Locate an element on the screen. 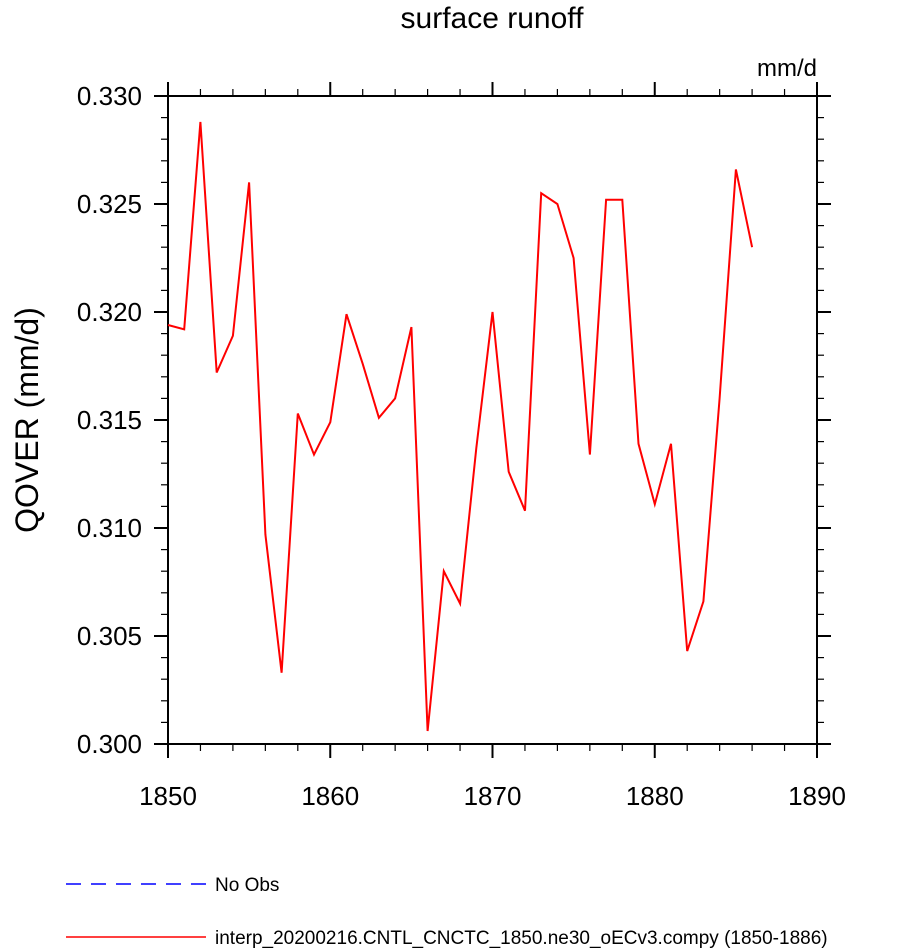 This screenshot has height=949, width=914. units-label: mm/d is located at coordinates (787, 68).